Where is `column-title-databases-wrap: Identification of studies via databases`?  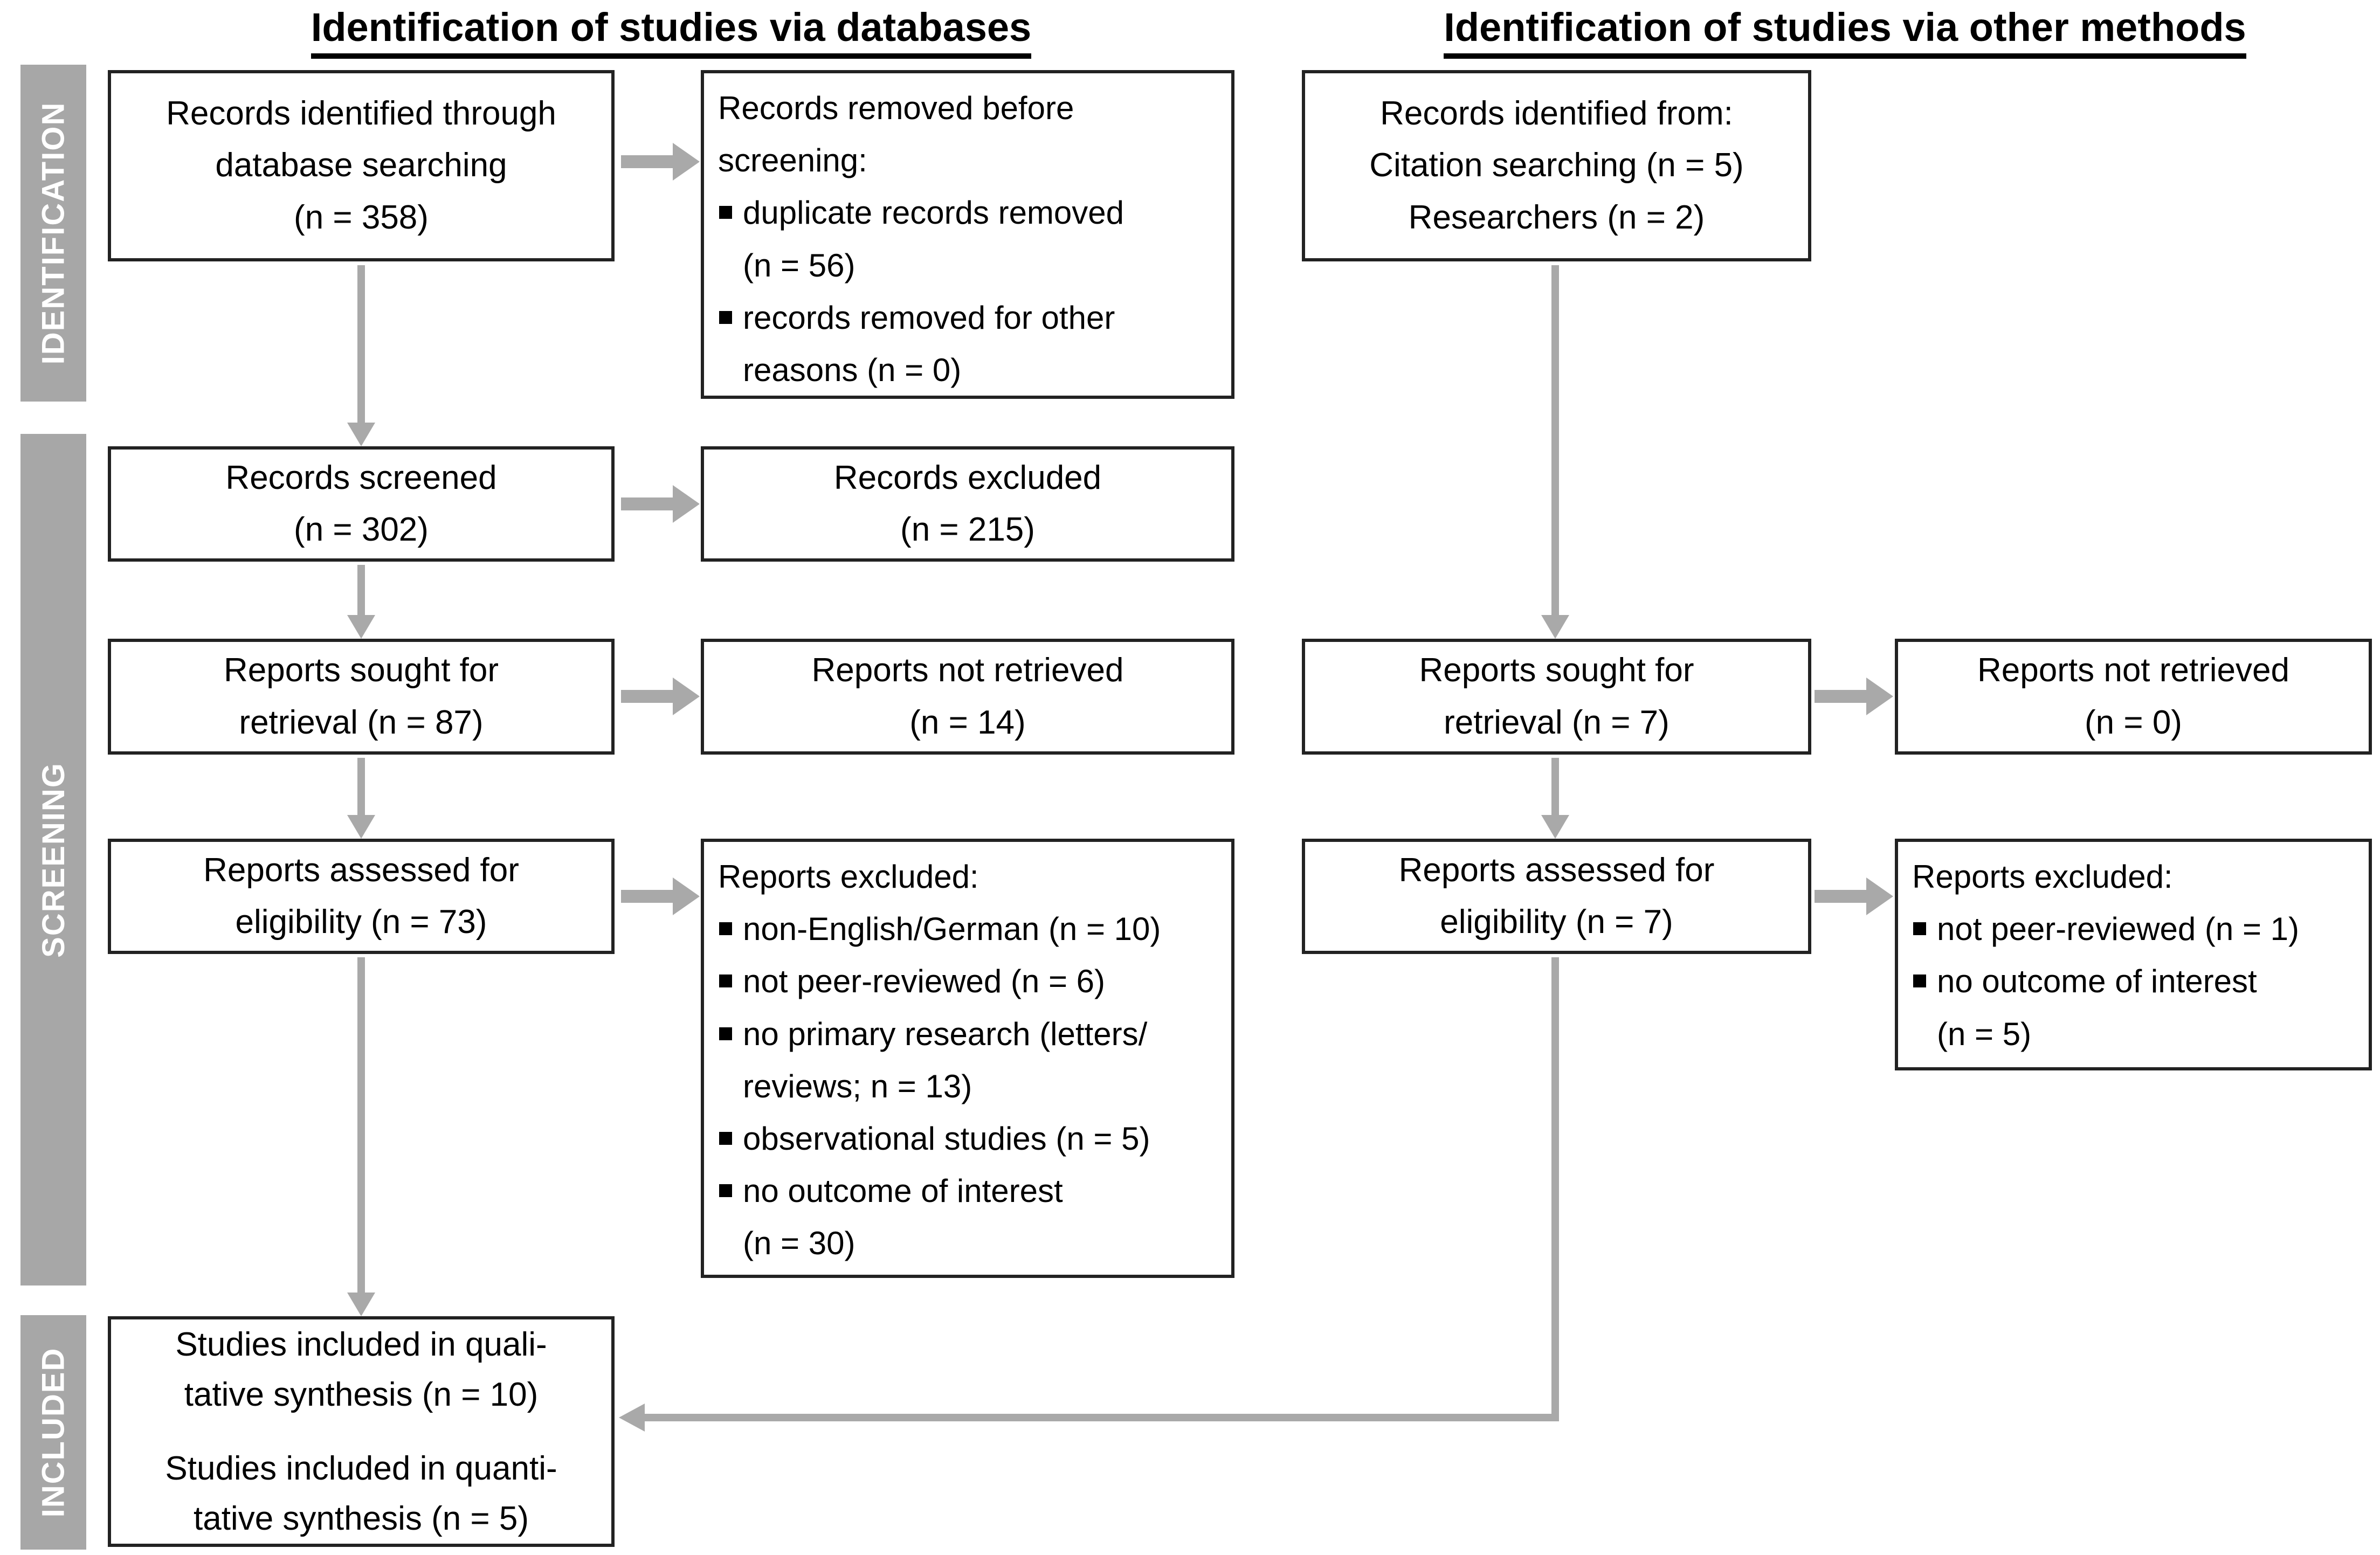 column-title-databases-wrap: Identification of studies via databases is located at coordinates (671, 31).